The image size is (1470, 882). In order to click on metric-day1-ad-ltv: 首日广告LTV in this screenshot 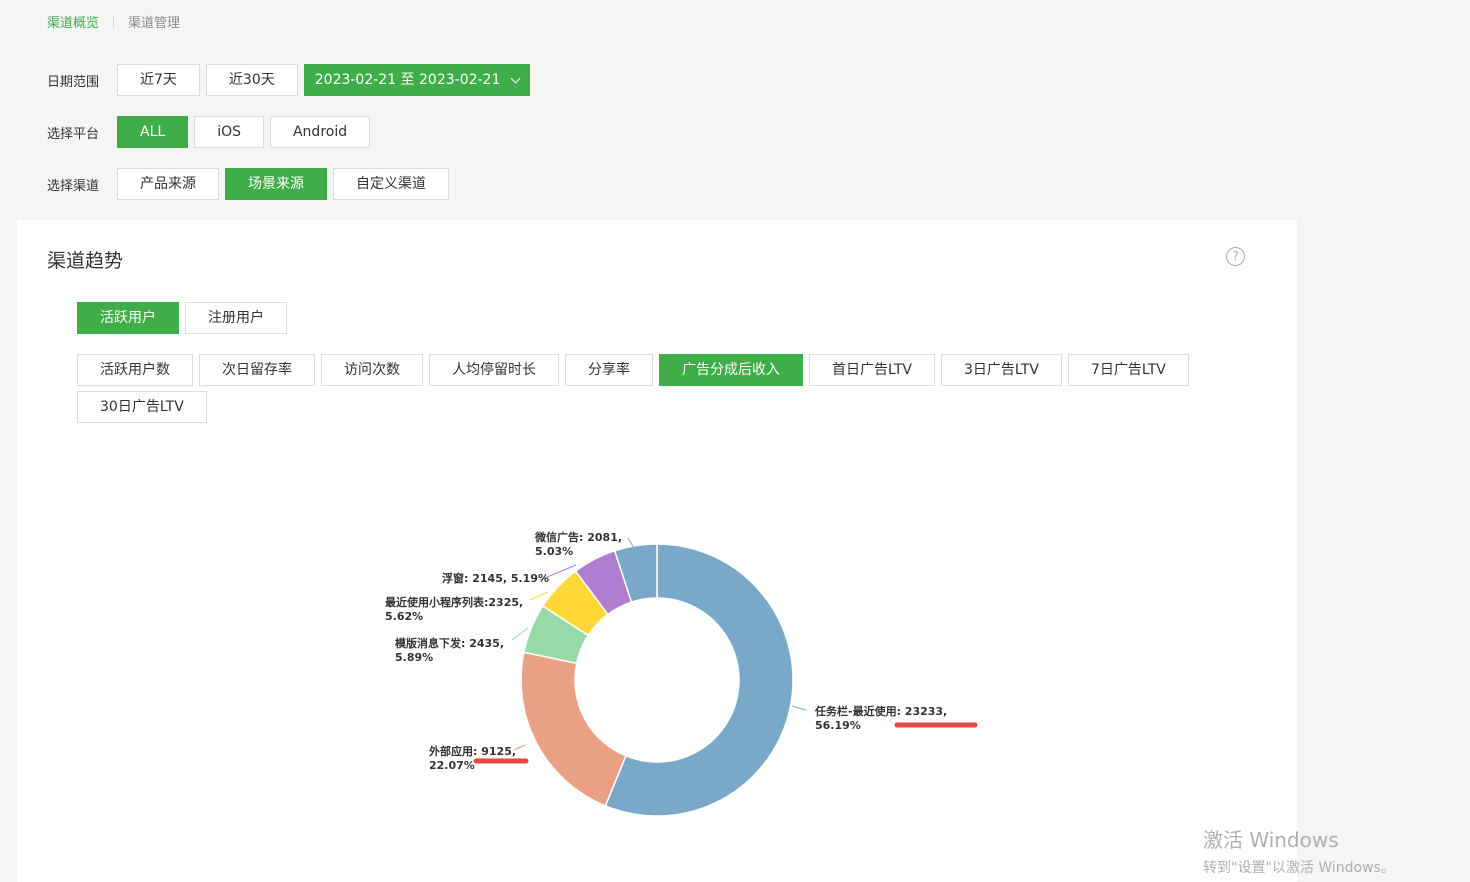, I will do `click(872, 370)`.